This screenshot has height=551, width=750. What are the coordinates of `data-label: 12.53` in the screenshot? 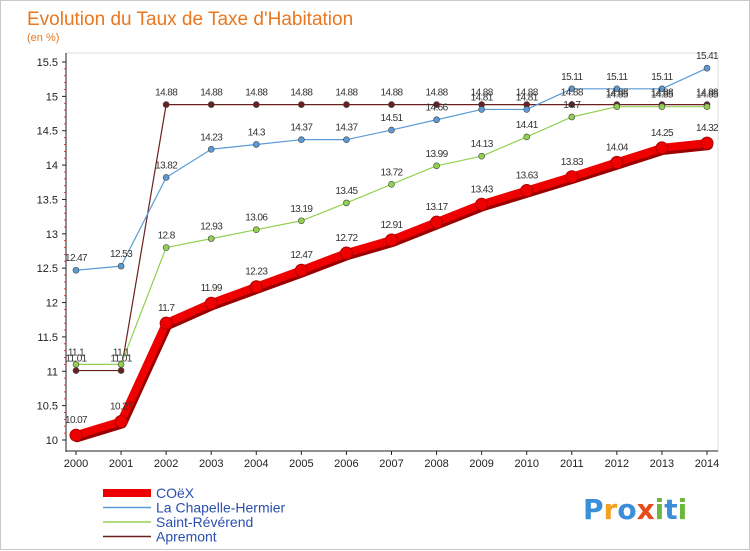 It's located at (121, 254).